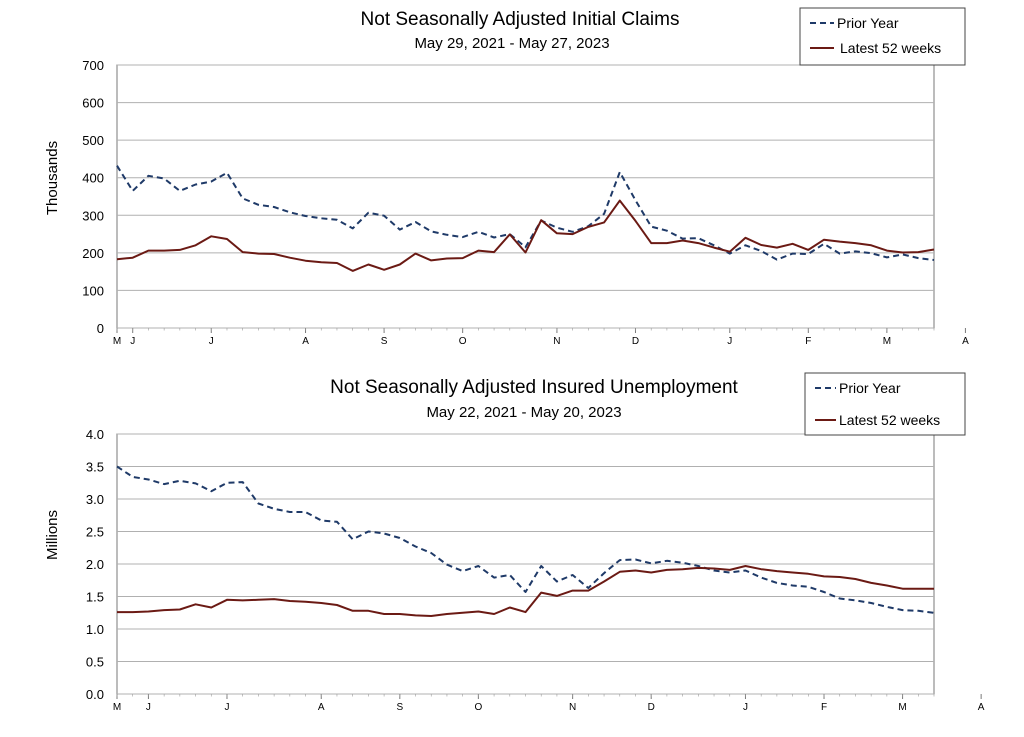  I want to click on y-tick-label: 3.5, so click(95, 467).